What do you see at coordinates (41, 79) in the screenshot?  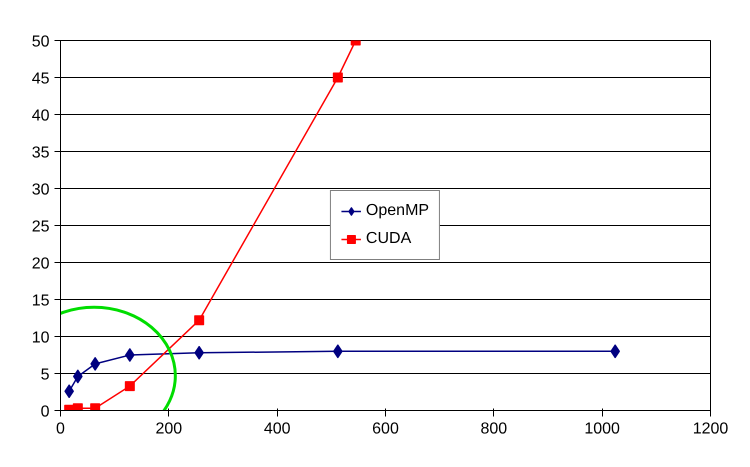 I see `y-tick-label: 45` at bounding box center [41, 79].